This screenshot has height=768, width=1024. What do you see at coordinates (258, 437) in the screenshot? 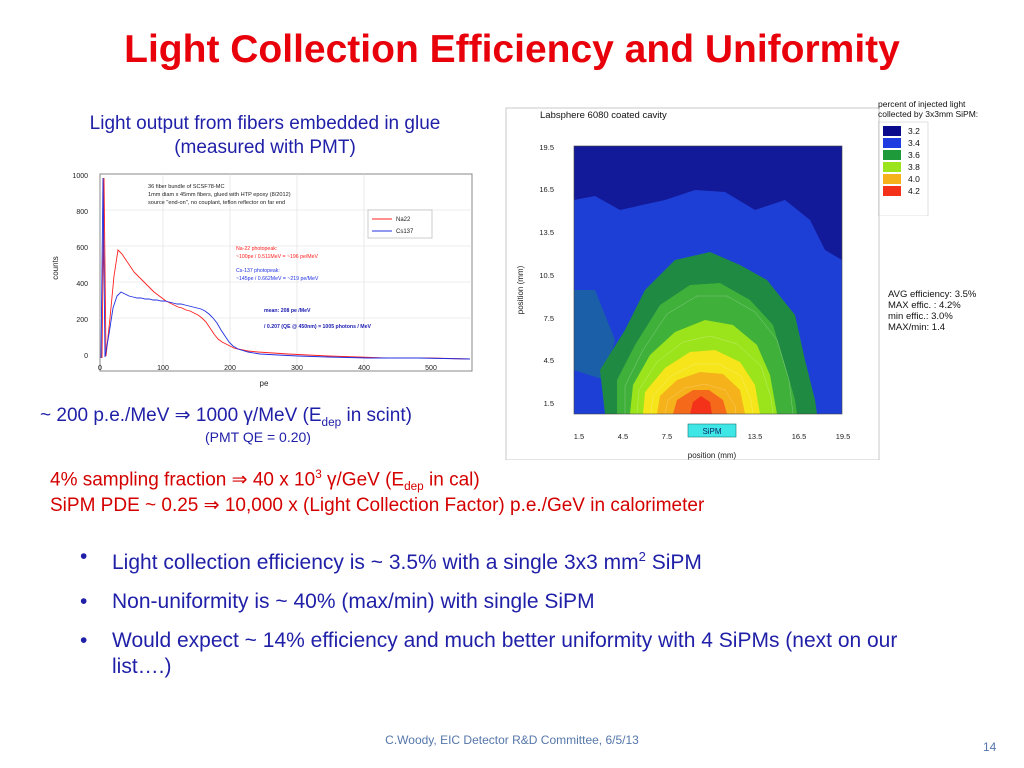
I see `qe-note: (PMT QE = 0.20)` at bounding box center [258, 437].